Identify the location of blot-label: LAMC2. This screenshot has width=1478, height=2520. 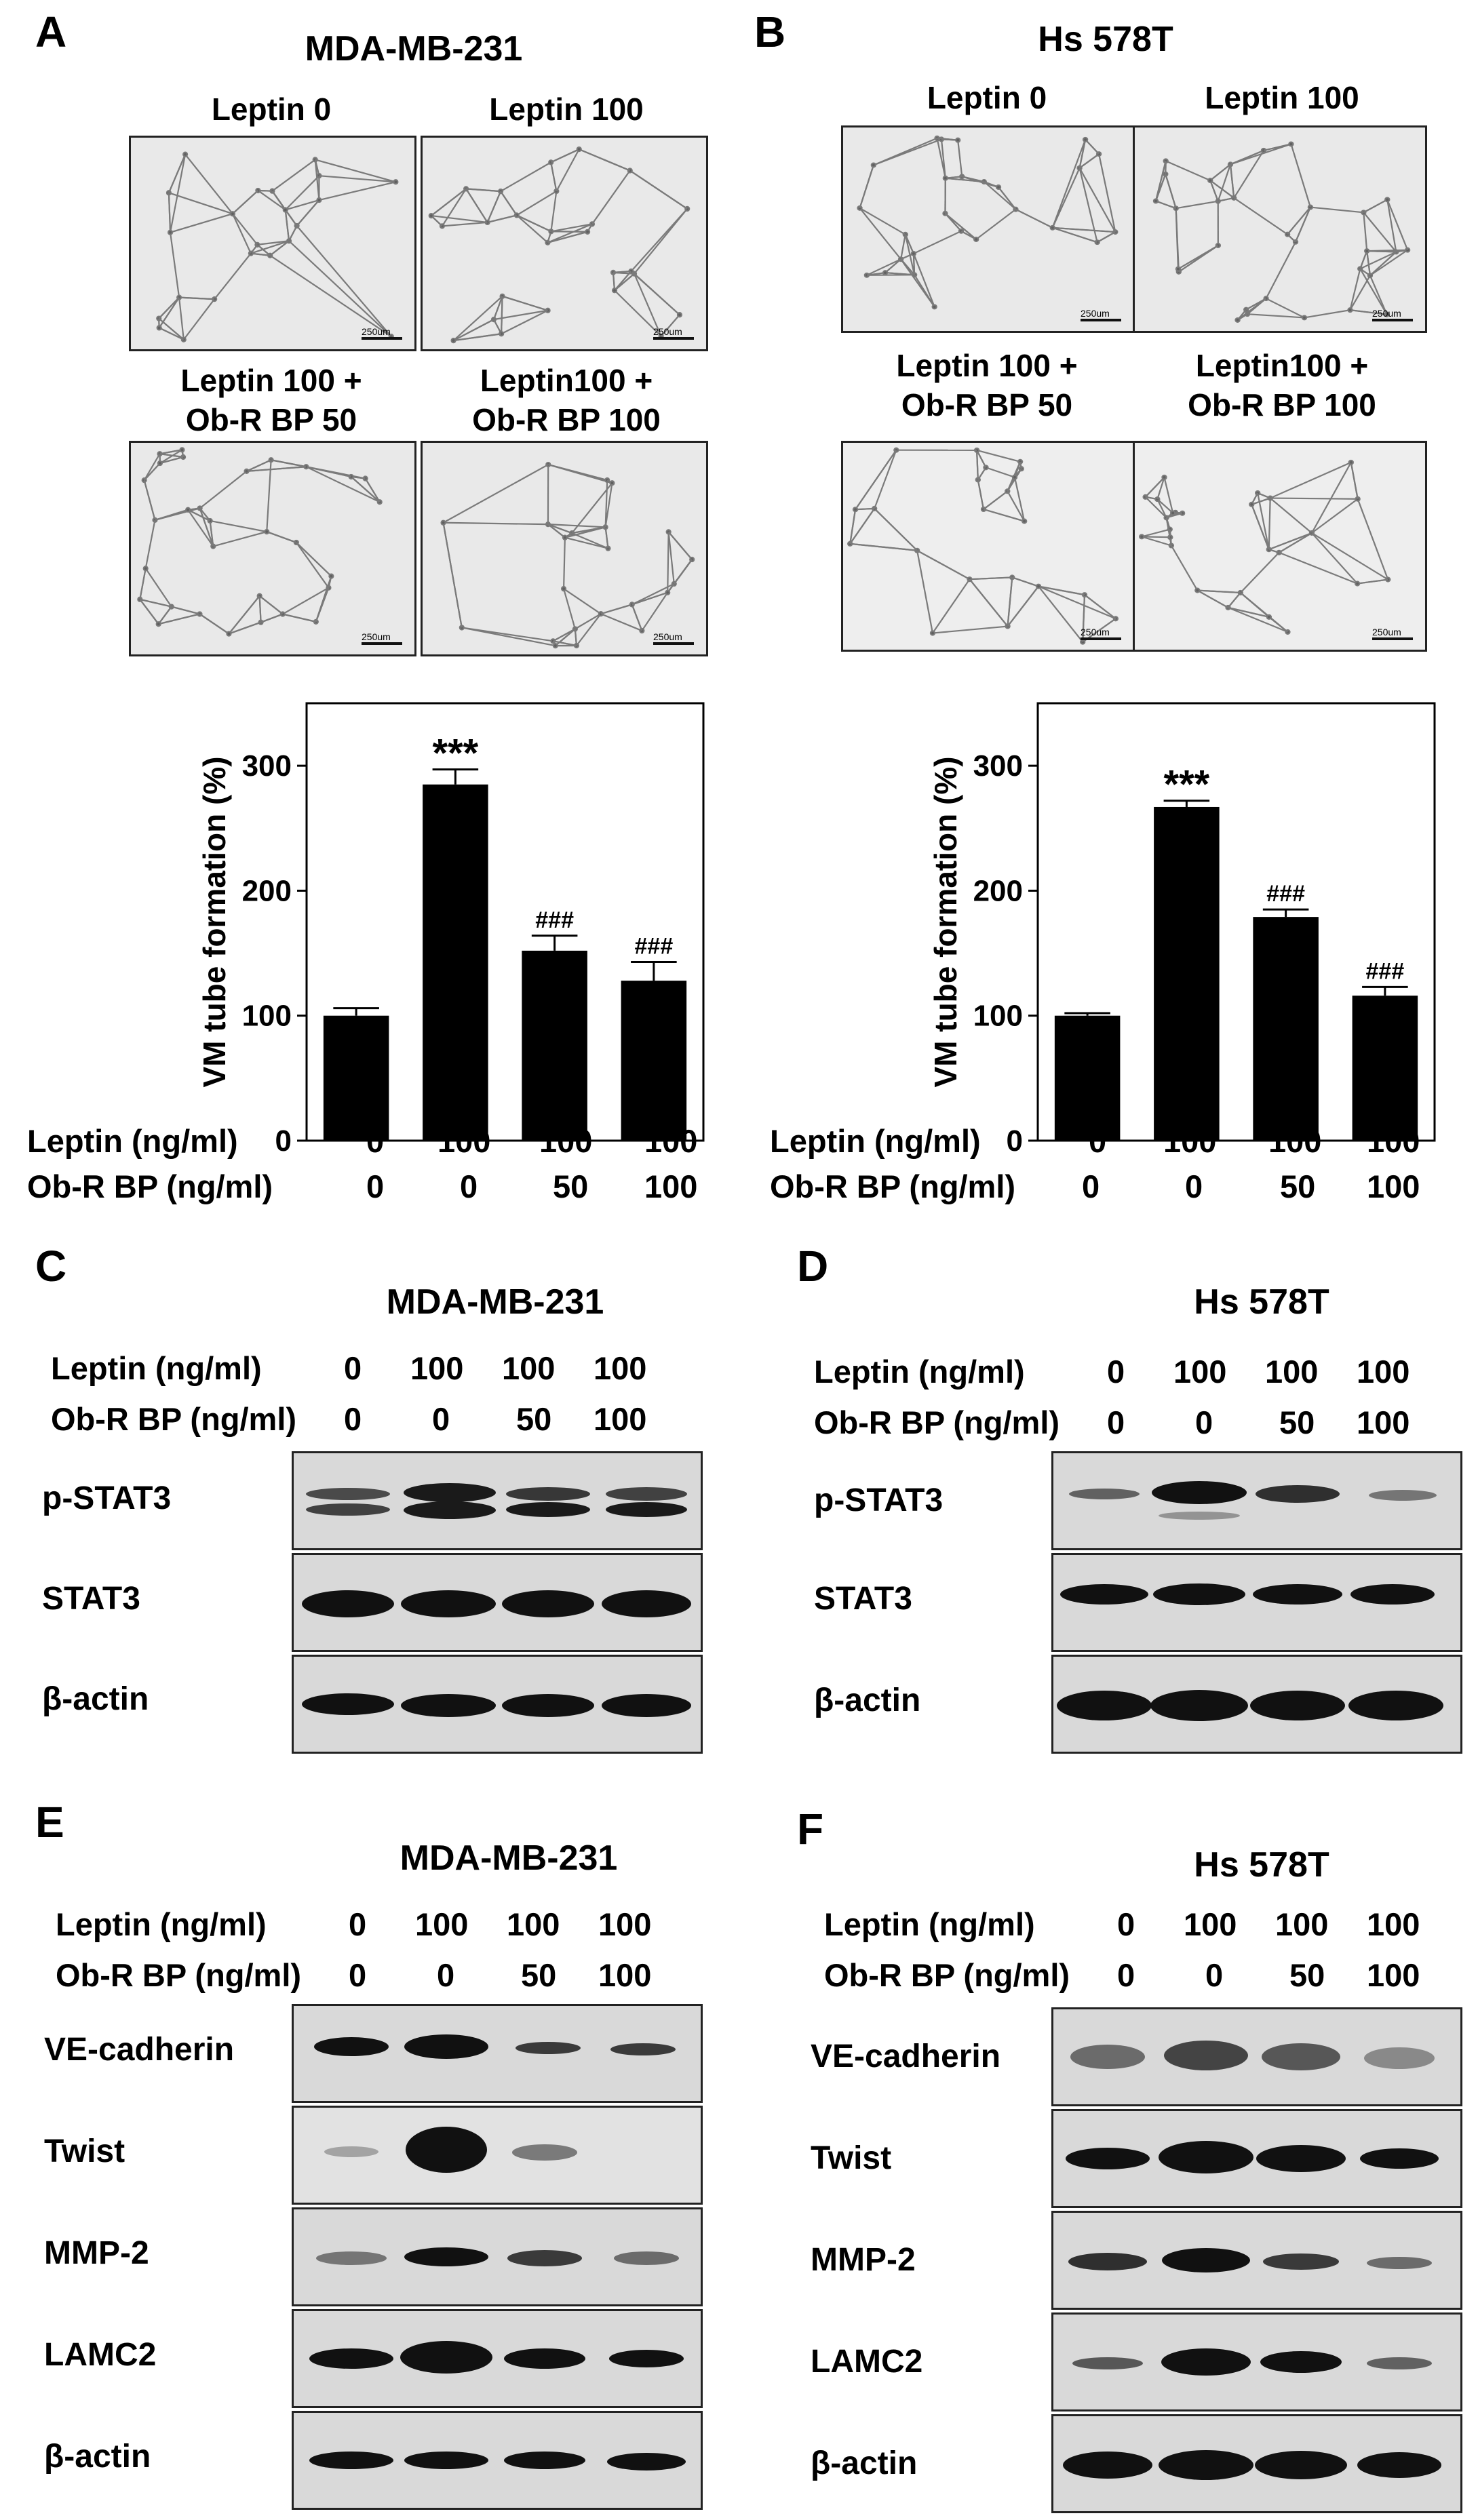
(100, 2355).